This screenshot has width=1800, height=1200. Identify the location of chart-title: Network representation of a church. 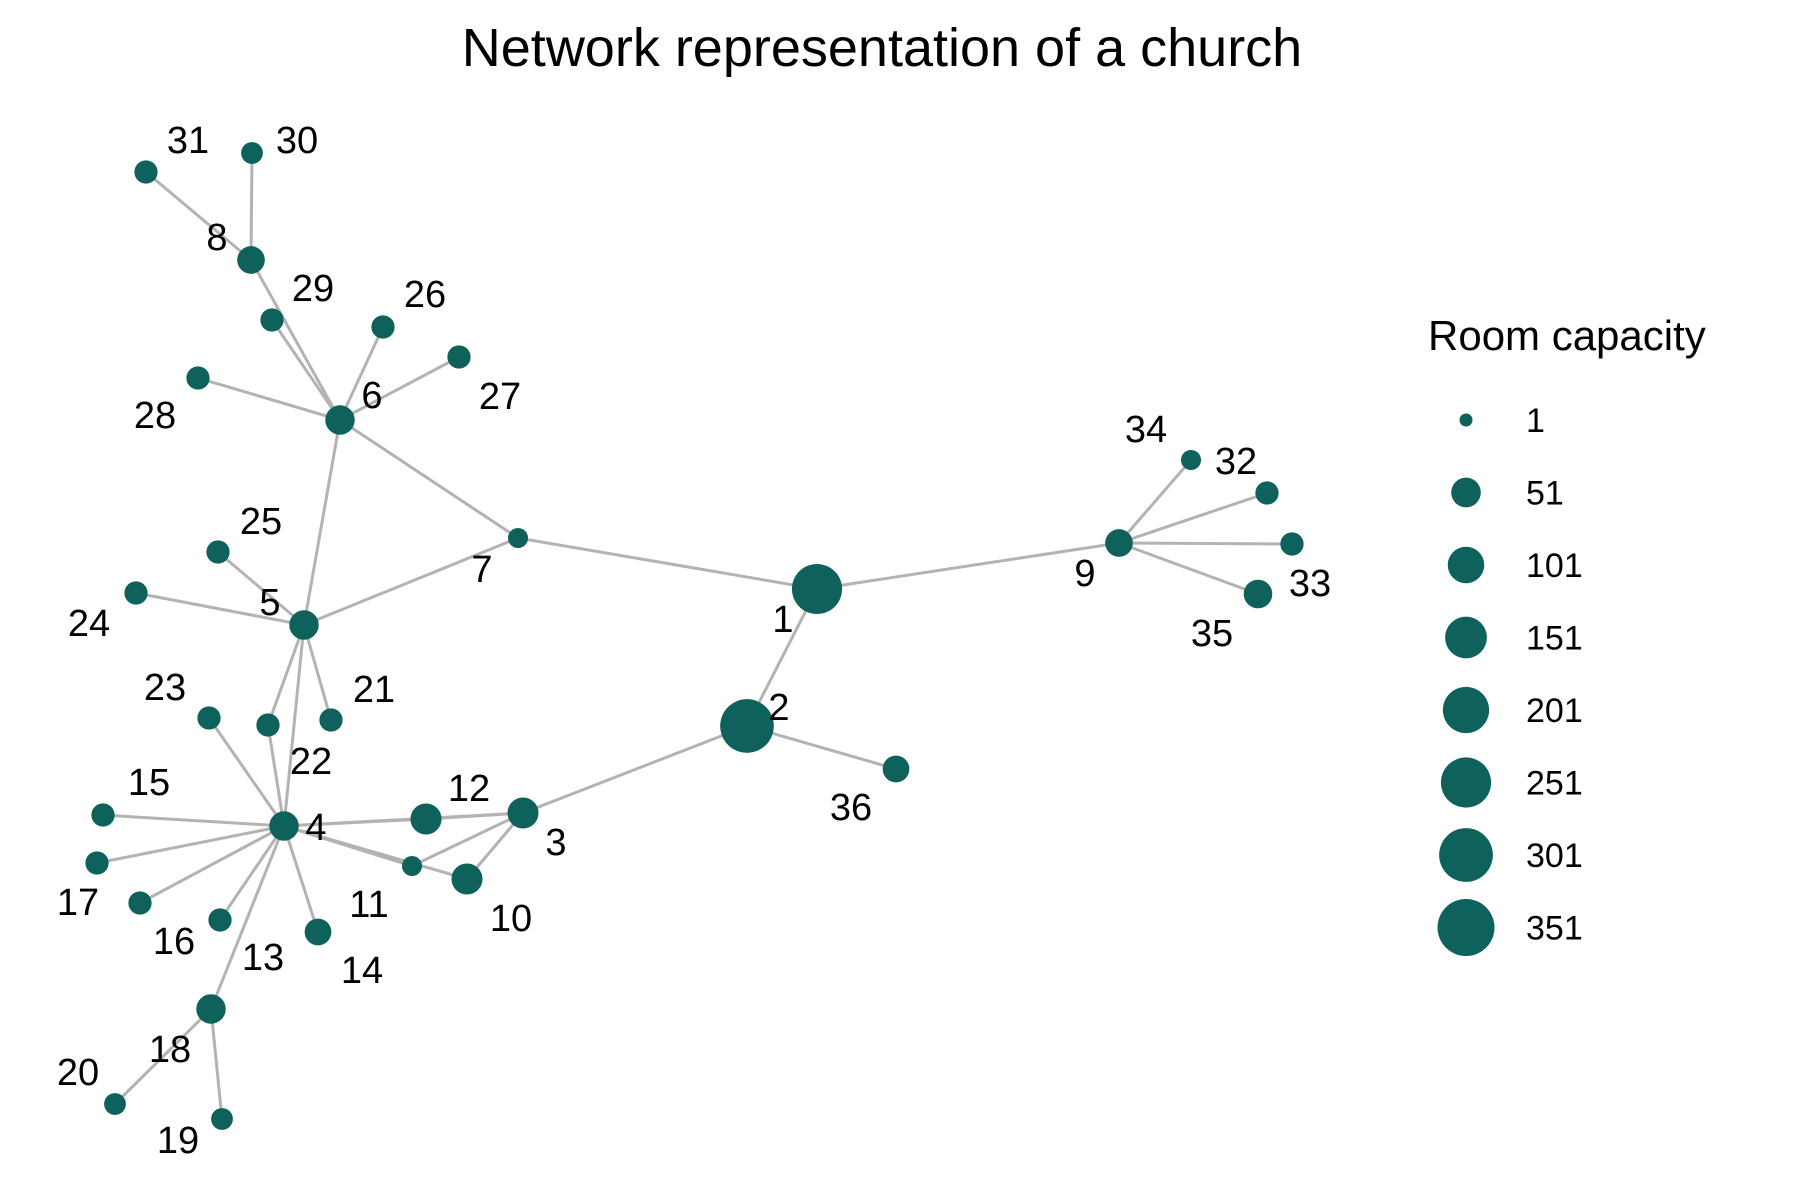
(882, 48).